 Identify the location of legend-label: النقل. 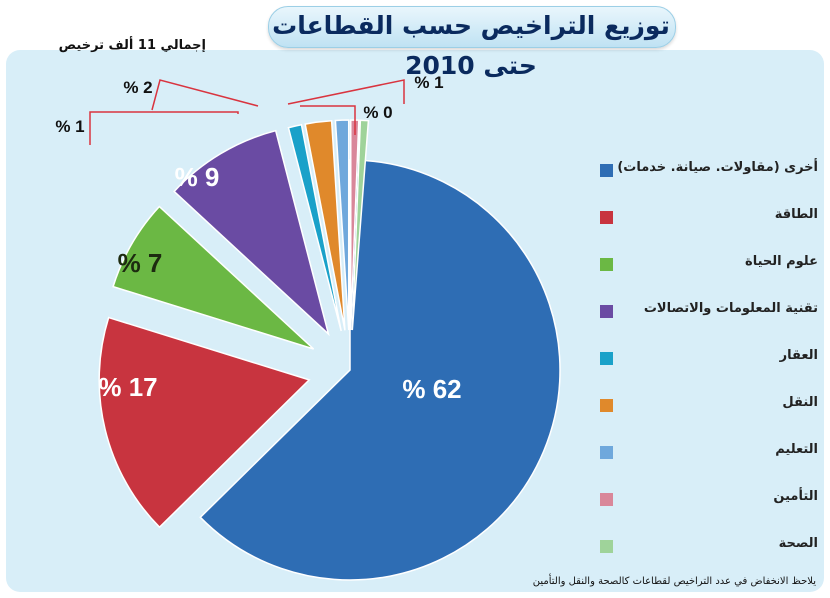
(800, 402).